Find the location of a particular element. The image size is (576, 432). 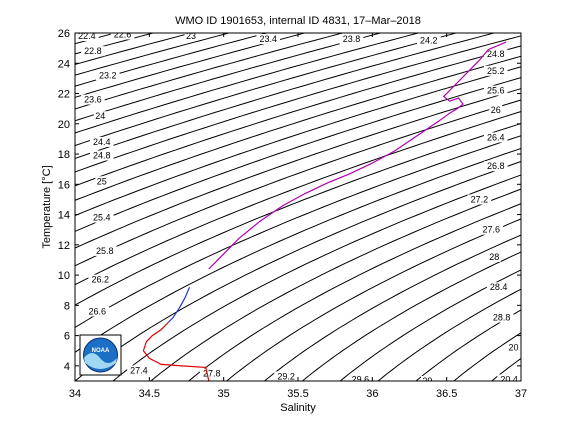

y-tick-label: 14 is located at coordinates (64, 216).